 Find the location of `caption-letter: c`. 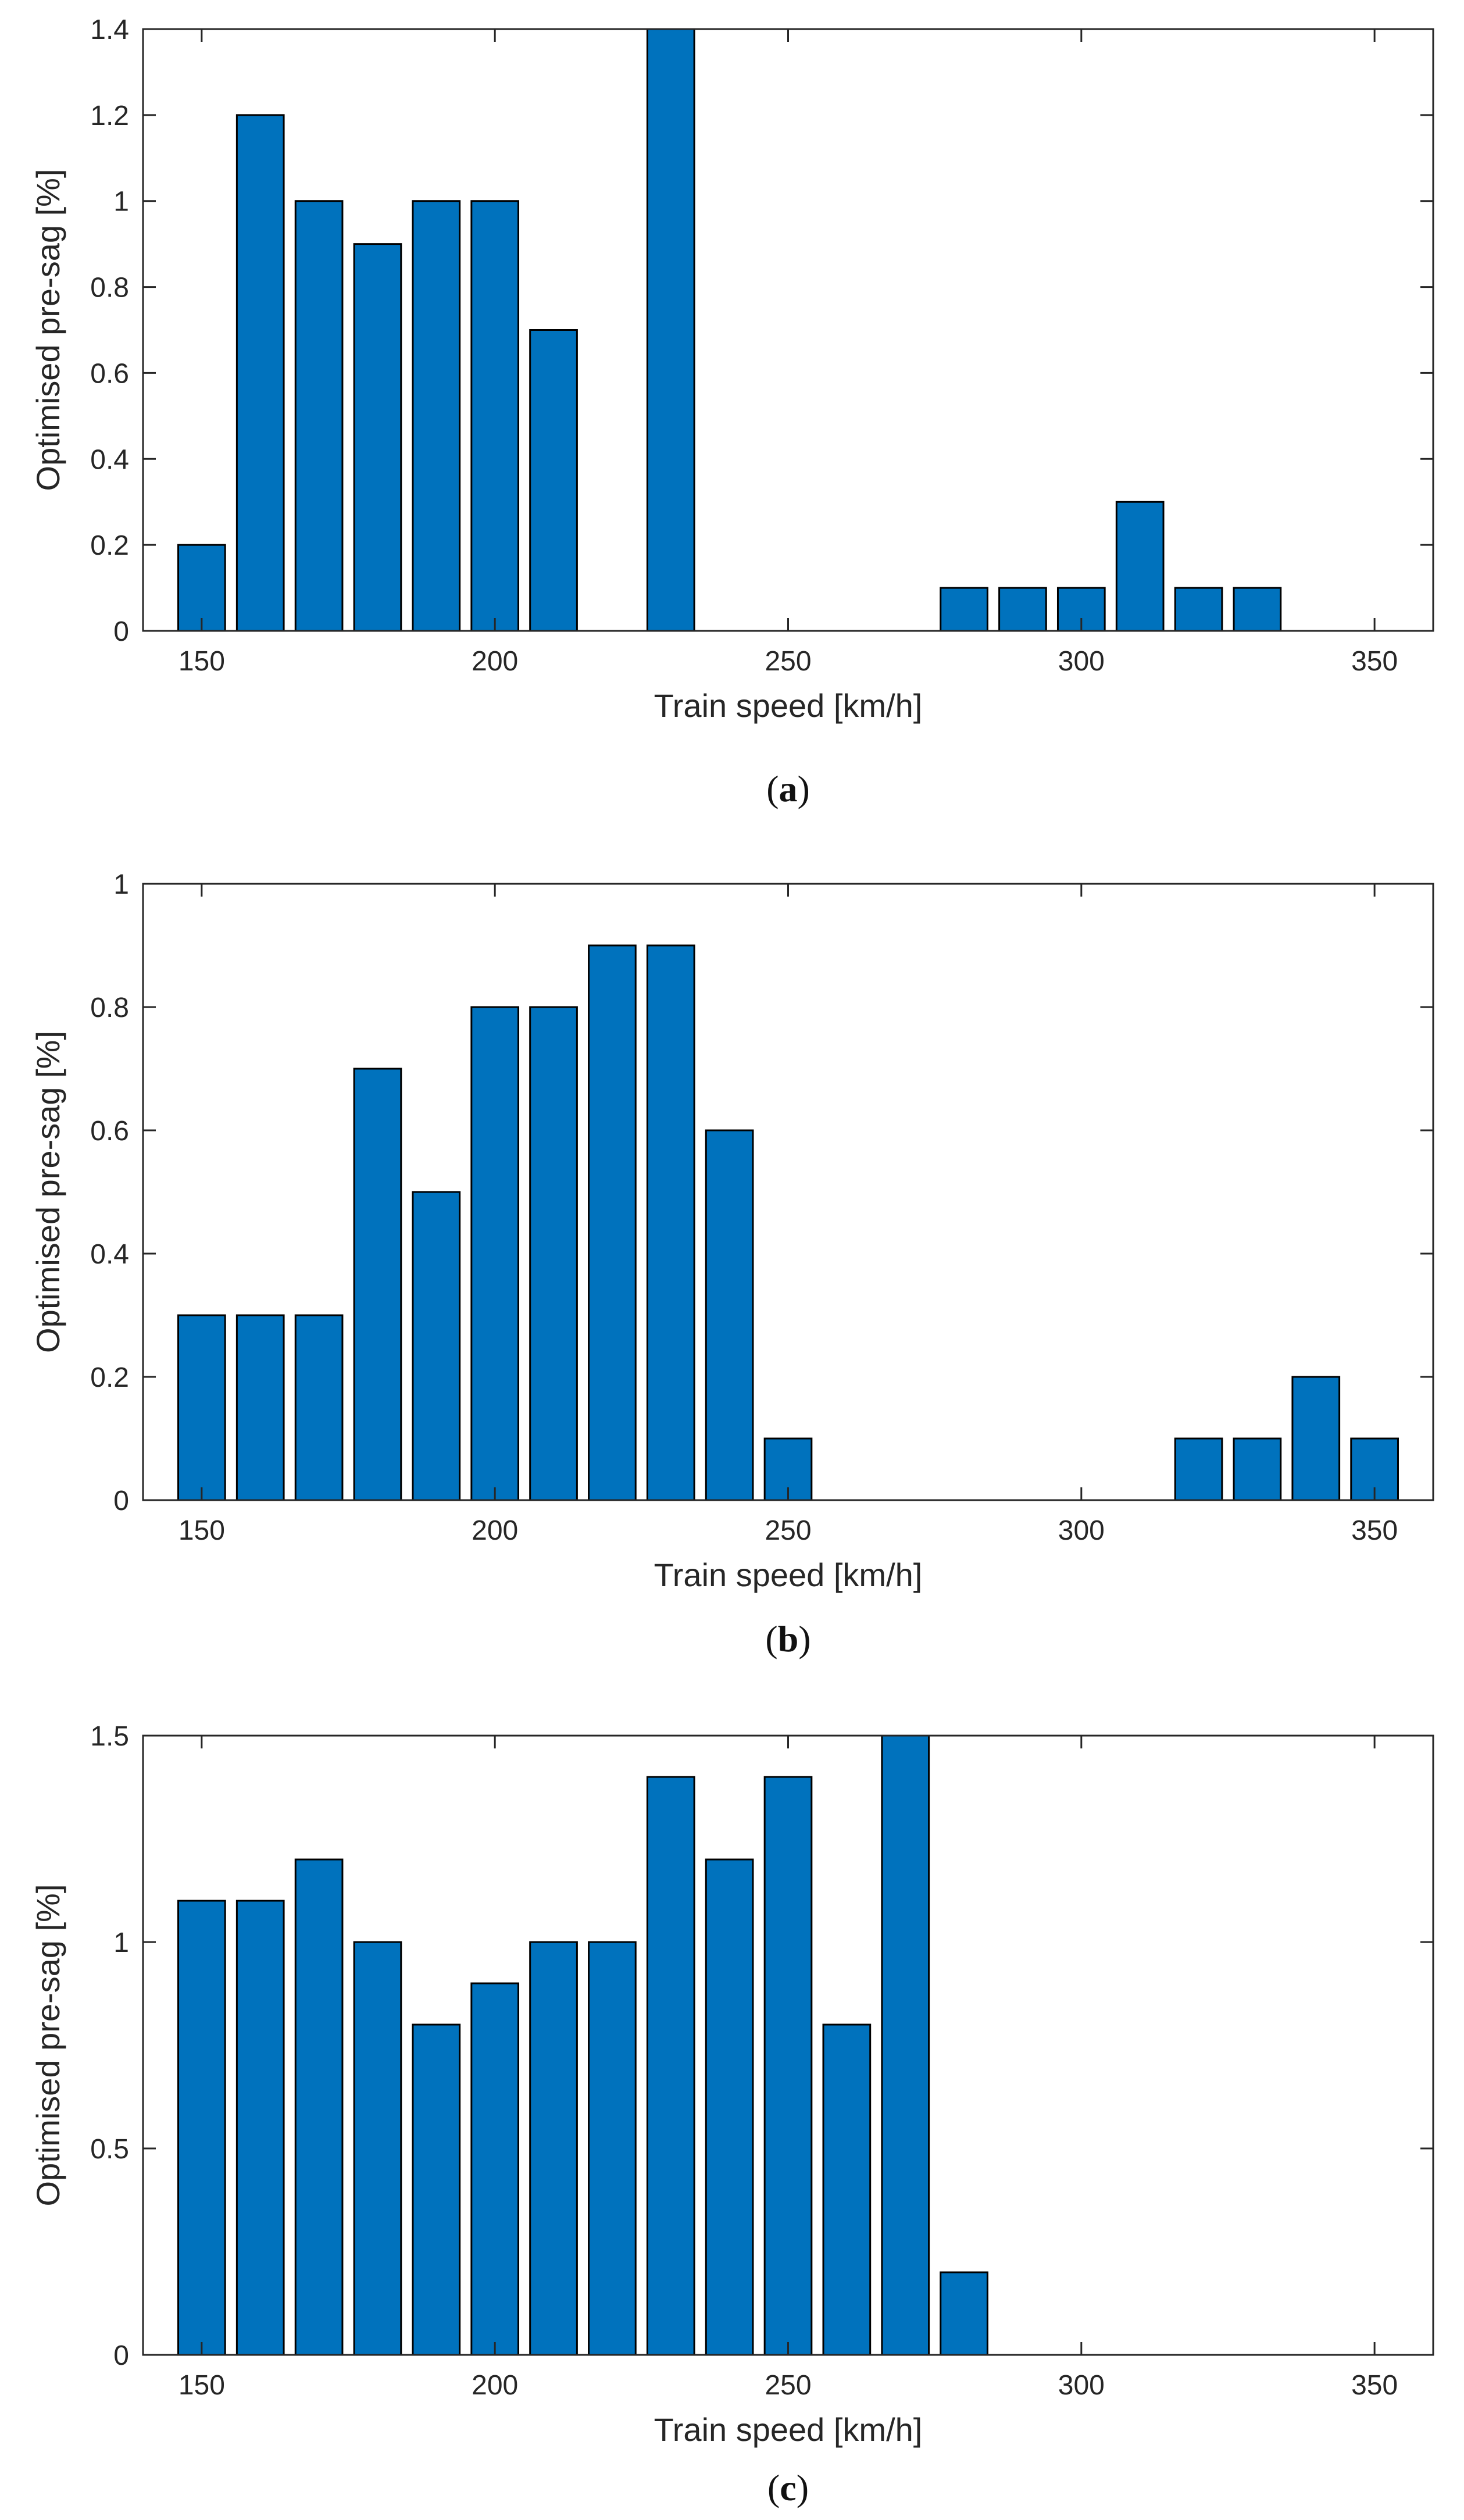

caption-letter: c is located at coordinates (788, 2487).